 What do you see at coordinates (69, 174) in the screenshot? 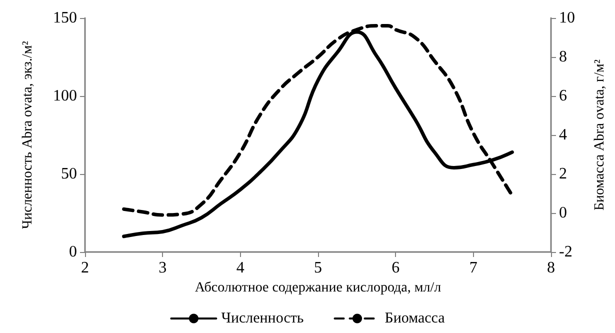
I see `y-tick-label: 50` at bounding box center [69, 174].